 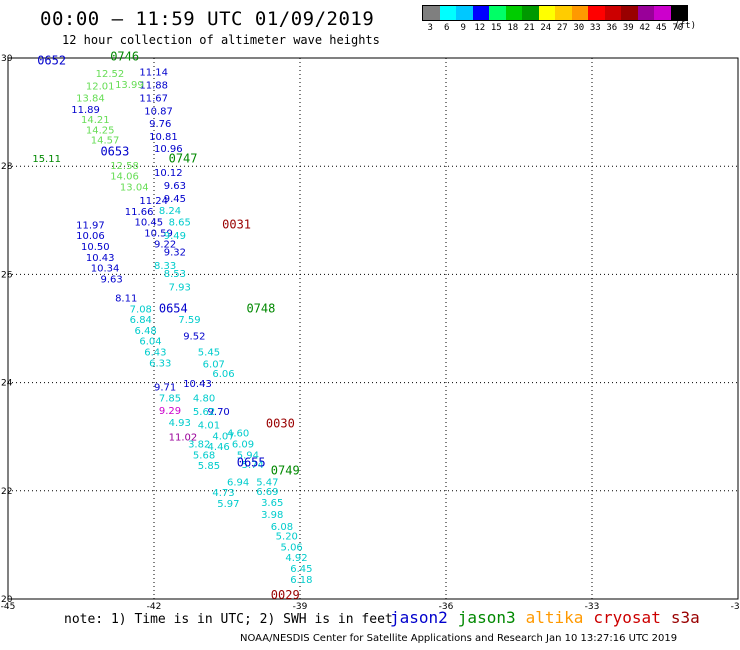 I want to click on wave-height-label: 6.48, so click(x=146, y=331).